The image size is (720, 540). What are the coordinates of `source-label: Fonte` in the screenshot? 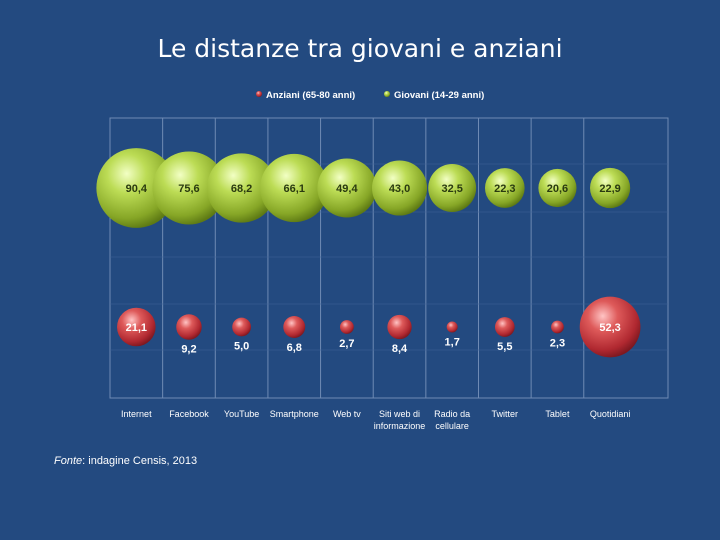 It's located at (68, 461).